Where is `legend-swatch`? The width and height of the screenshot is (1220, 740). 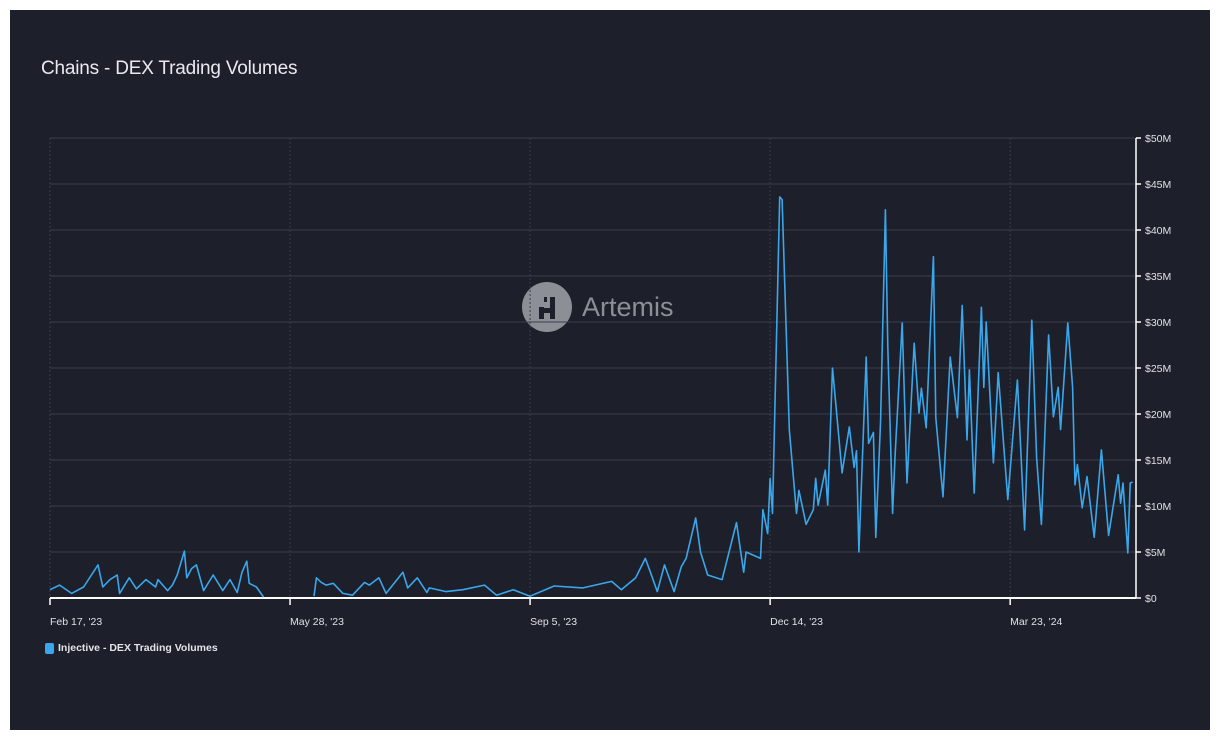 legend-swatch is located at coordinates (49, 648).